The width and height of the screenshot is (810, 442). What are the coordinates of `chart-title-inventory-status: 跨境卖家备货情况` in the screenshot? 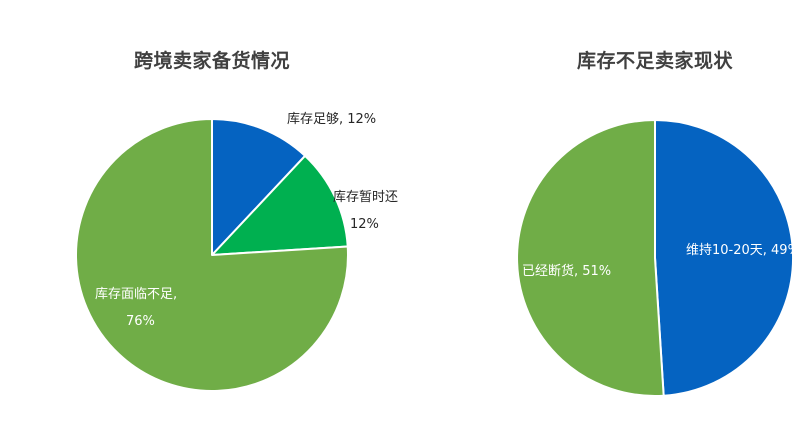 It's located at (212, 61).